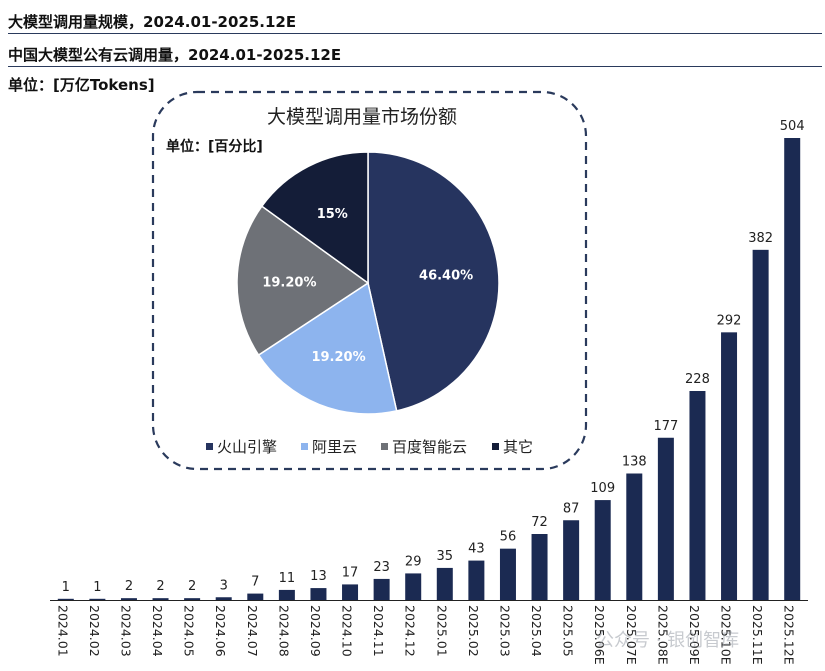  What do you see at coordinates (62, 631) in the screenshot?
I see `x-tick-label: 2024.01` at bounding box center [62, 631].